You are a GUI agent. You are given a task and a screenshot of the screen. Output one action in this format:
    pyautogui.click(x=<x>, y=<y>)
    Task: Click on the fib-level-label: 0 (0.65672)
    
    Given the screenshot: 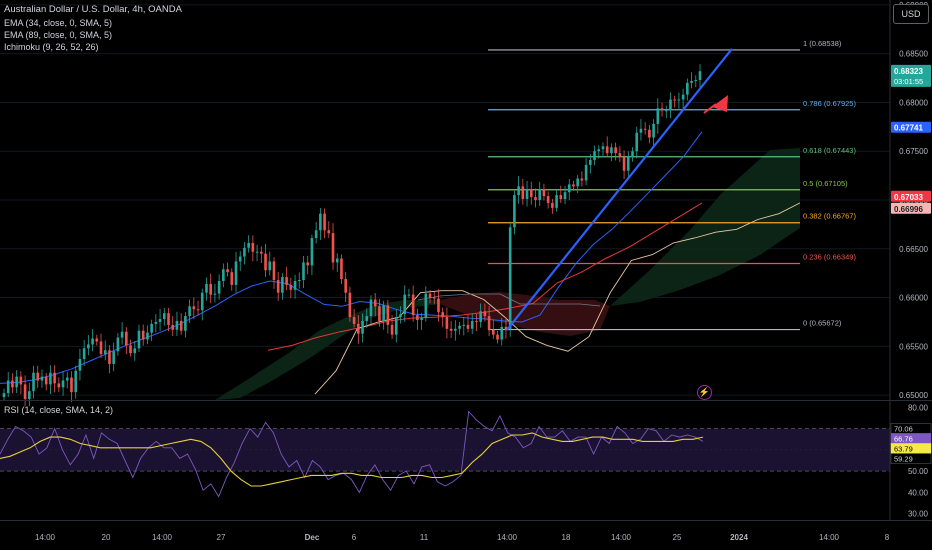 What is the action you would take?
    pyautogui.click(x=822, y=323)
    